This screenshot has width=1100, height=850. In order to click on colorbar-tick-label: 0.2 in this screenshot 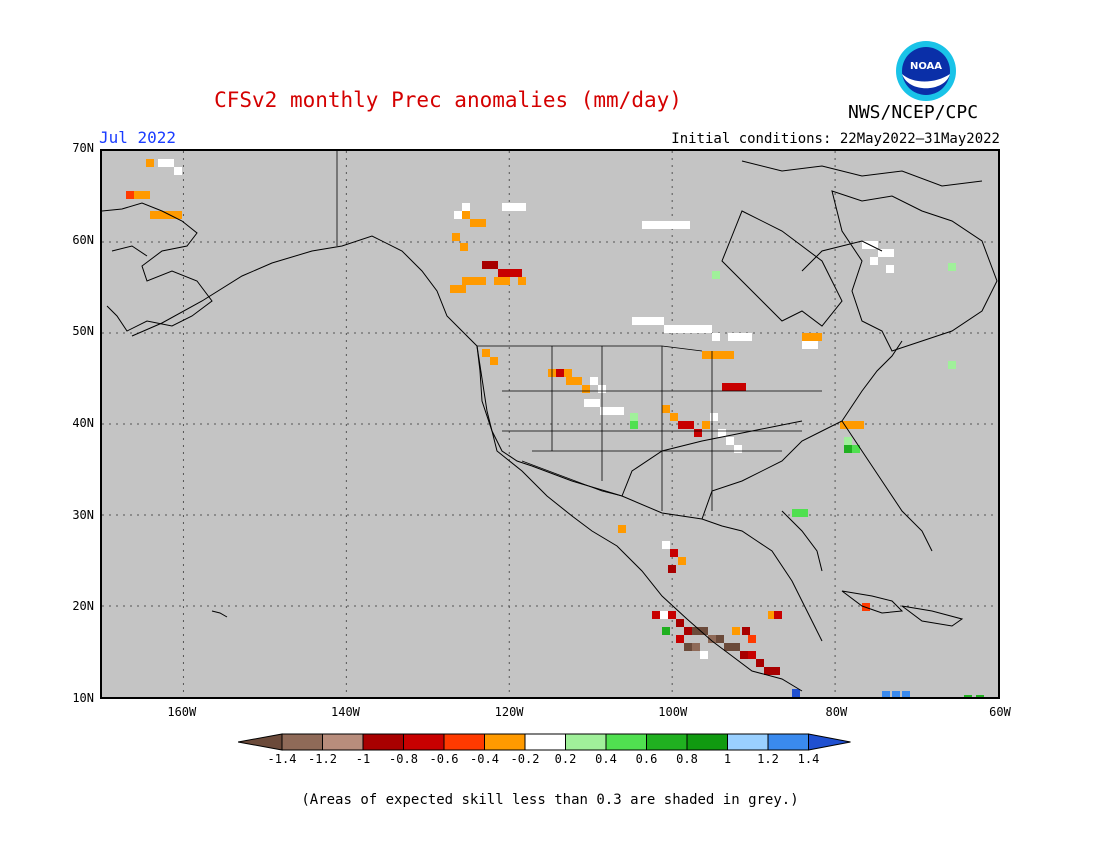, I will do `click(565, 759)`.